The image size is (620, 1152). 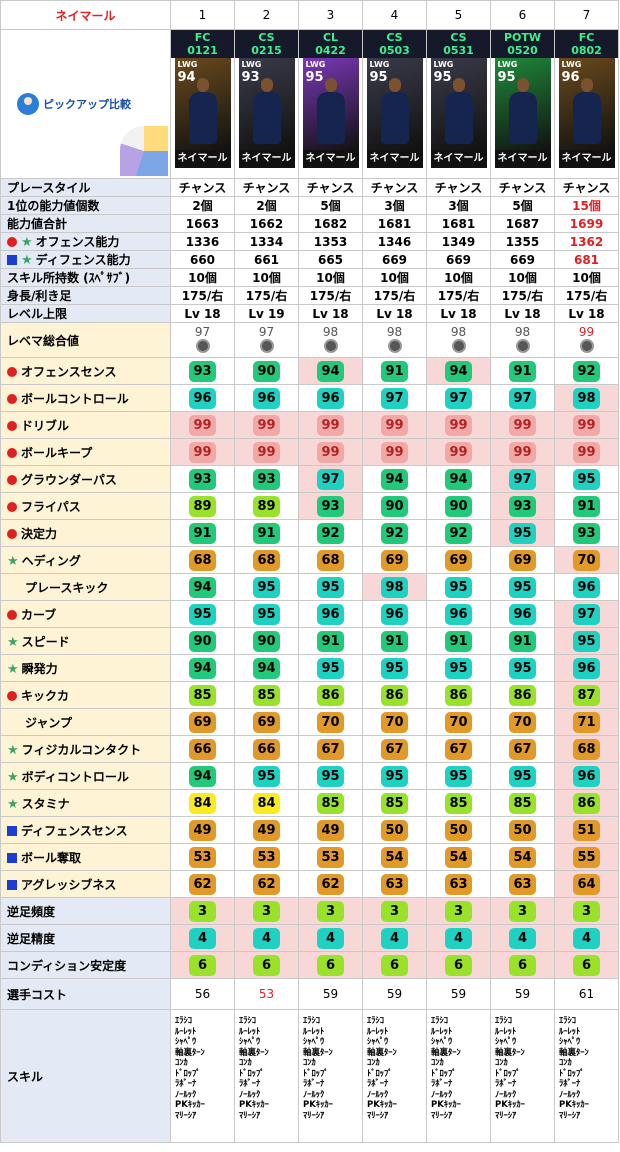 What do you see at coordinates (314, 77) in the screenshot?
I see `card-rating: 95` at bounding box center [314, 77].